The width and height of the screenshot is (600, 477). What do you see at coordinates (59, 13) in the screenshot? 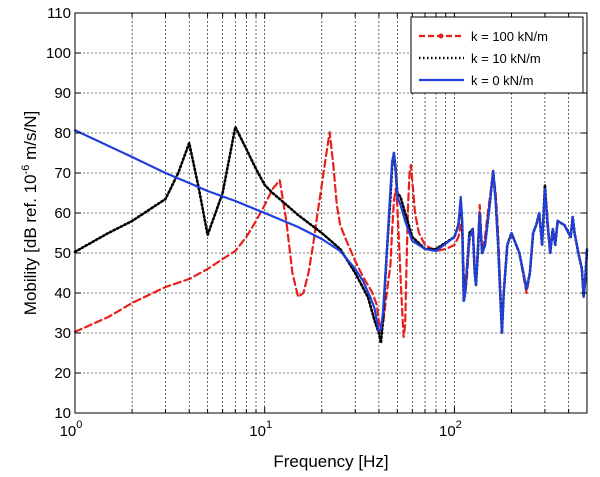
I see `y-tick-label: 110` at bounding box center [59, 13].